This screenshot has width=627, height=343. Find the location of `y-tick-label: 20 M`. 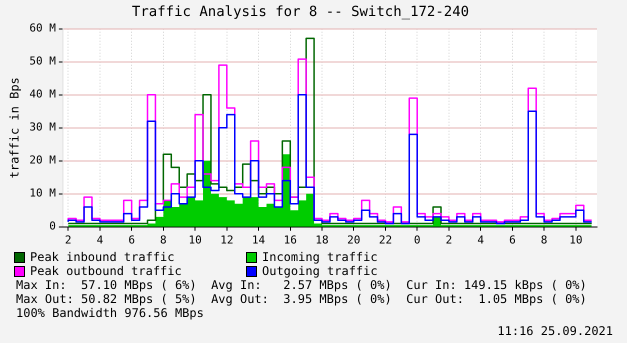

y-tick-label: 20 M is located at coordinates (42, 160).